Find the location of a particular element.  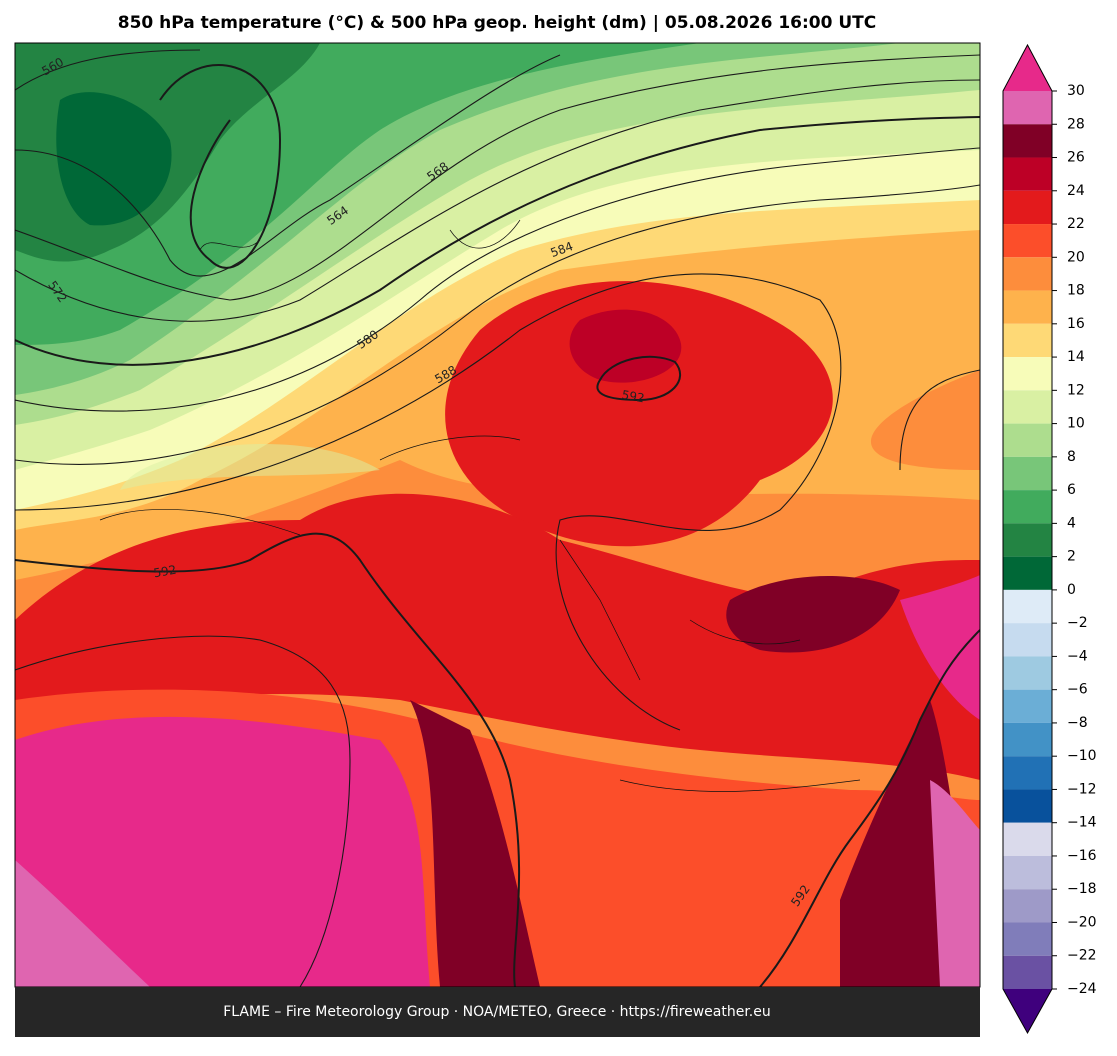

colorbar-tick-label: −2 is located at coordinates (1077, 623).